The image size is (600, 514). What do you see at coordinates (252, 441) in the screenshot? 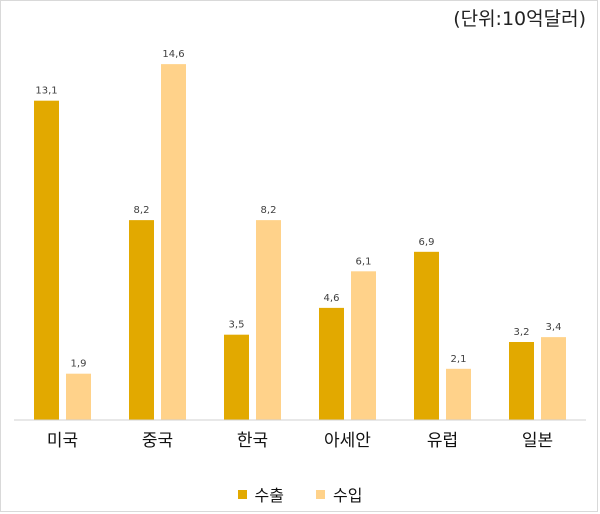
I see `category-label-2: 한국` at bounding box center [252, 441].